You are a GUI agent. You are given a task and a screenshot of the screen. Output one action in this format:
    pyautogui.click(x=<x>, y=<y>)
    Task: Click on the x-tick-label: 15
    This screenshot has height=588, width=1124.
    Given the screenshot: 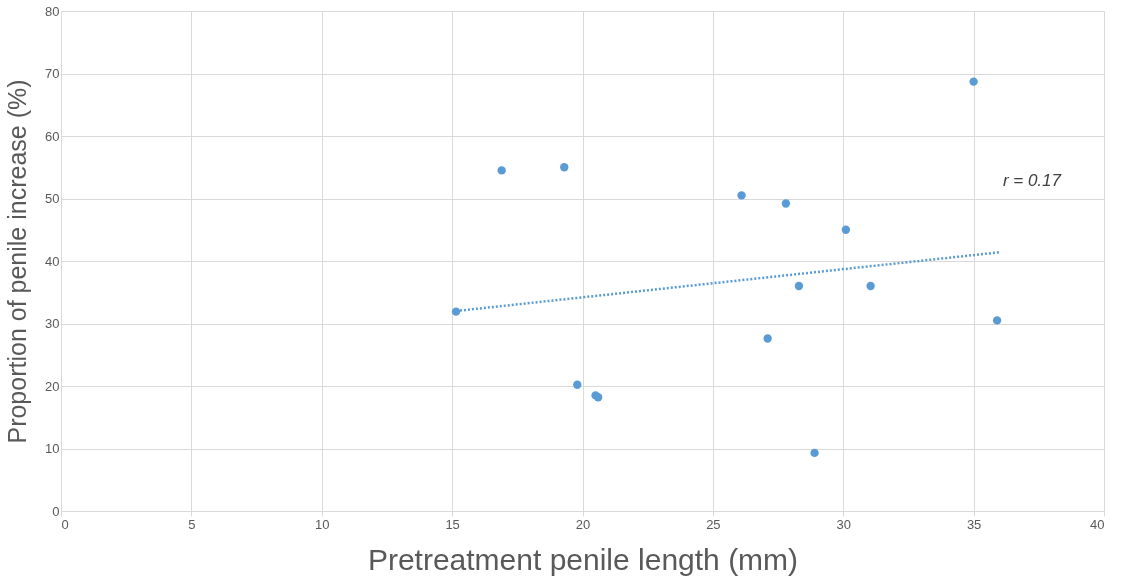 What is the action you would take?
    pyautogui.click(x=452, y=524)
    